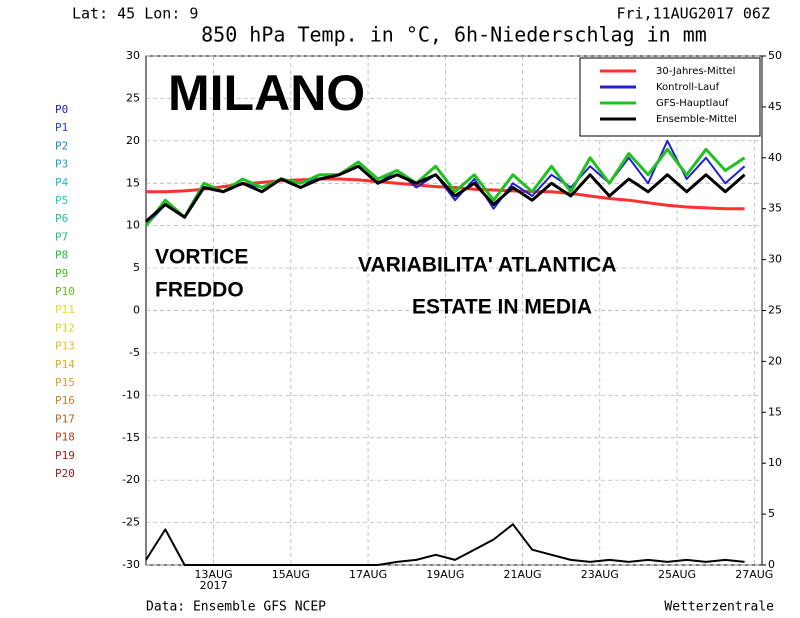  I want to click on legend-label: GFS-Hauptlauf, so click(692, 103).